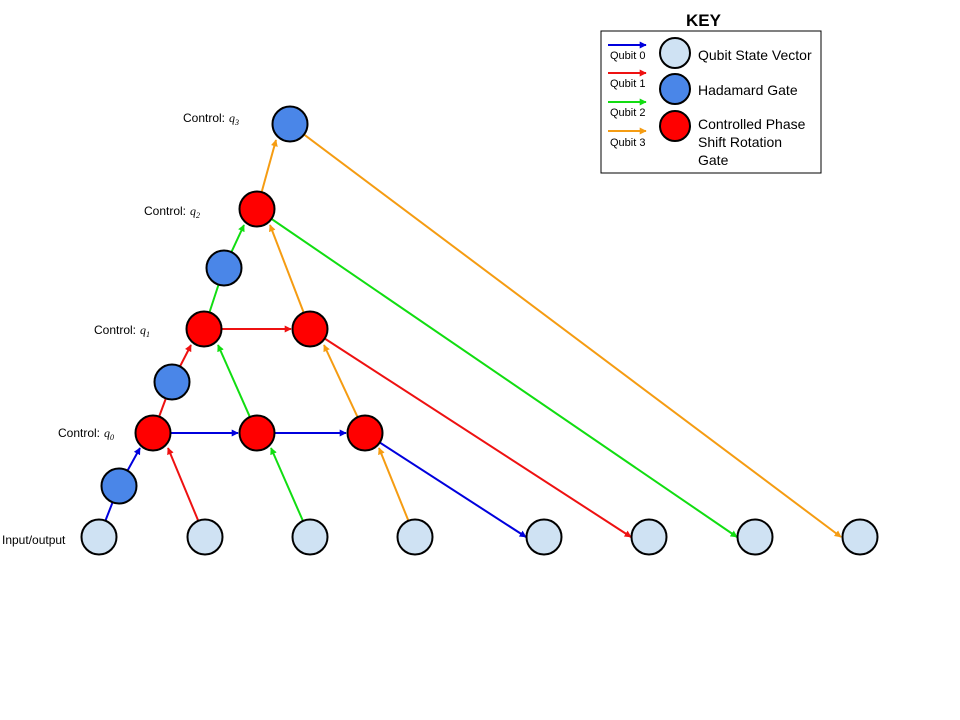  What do you see at coordinates (740, 142) in the screenshot?
I see `legend-phase-gate-label-2: Shift Rotation` at bounding box center [740, 142].